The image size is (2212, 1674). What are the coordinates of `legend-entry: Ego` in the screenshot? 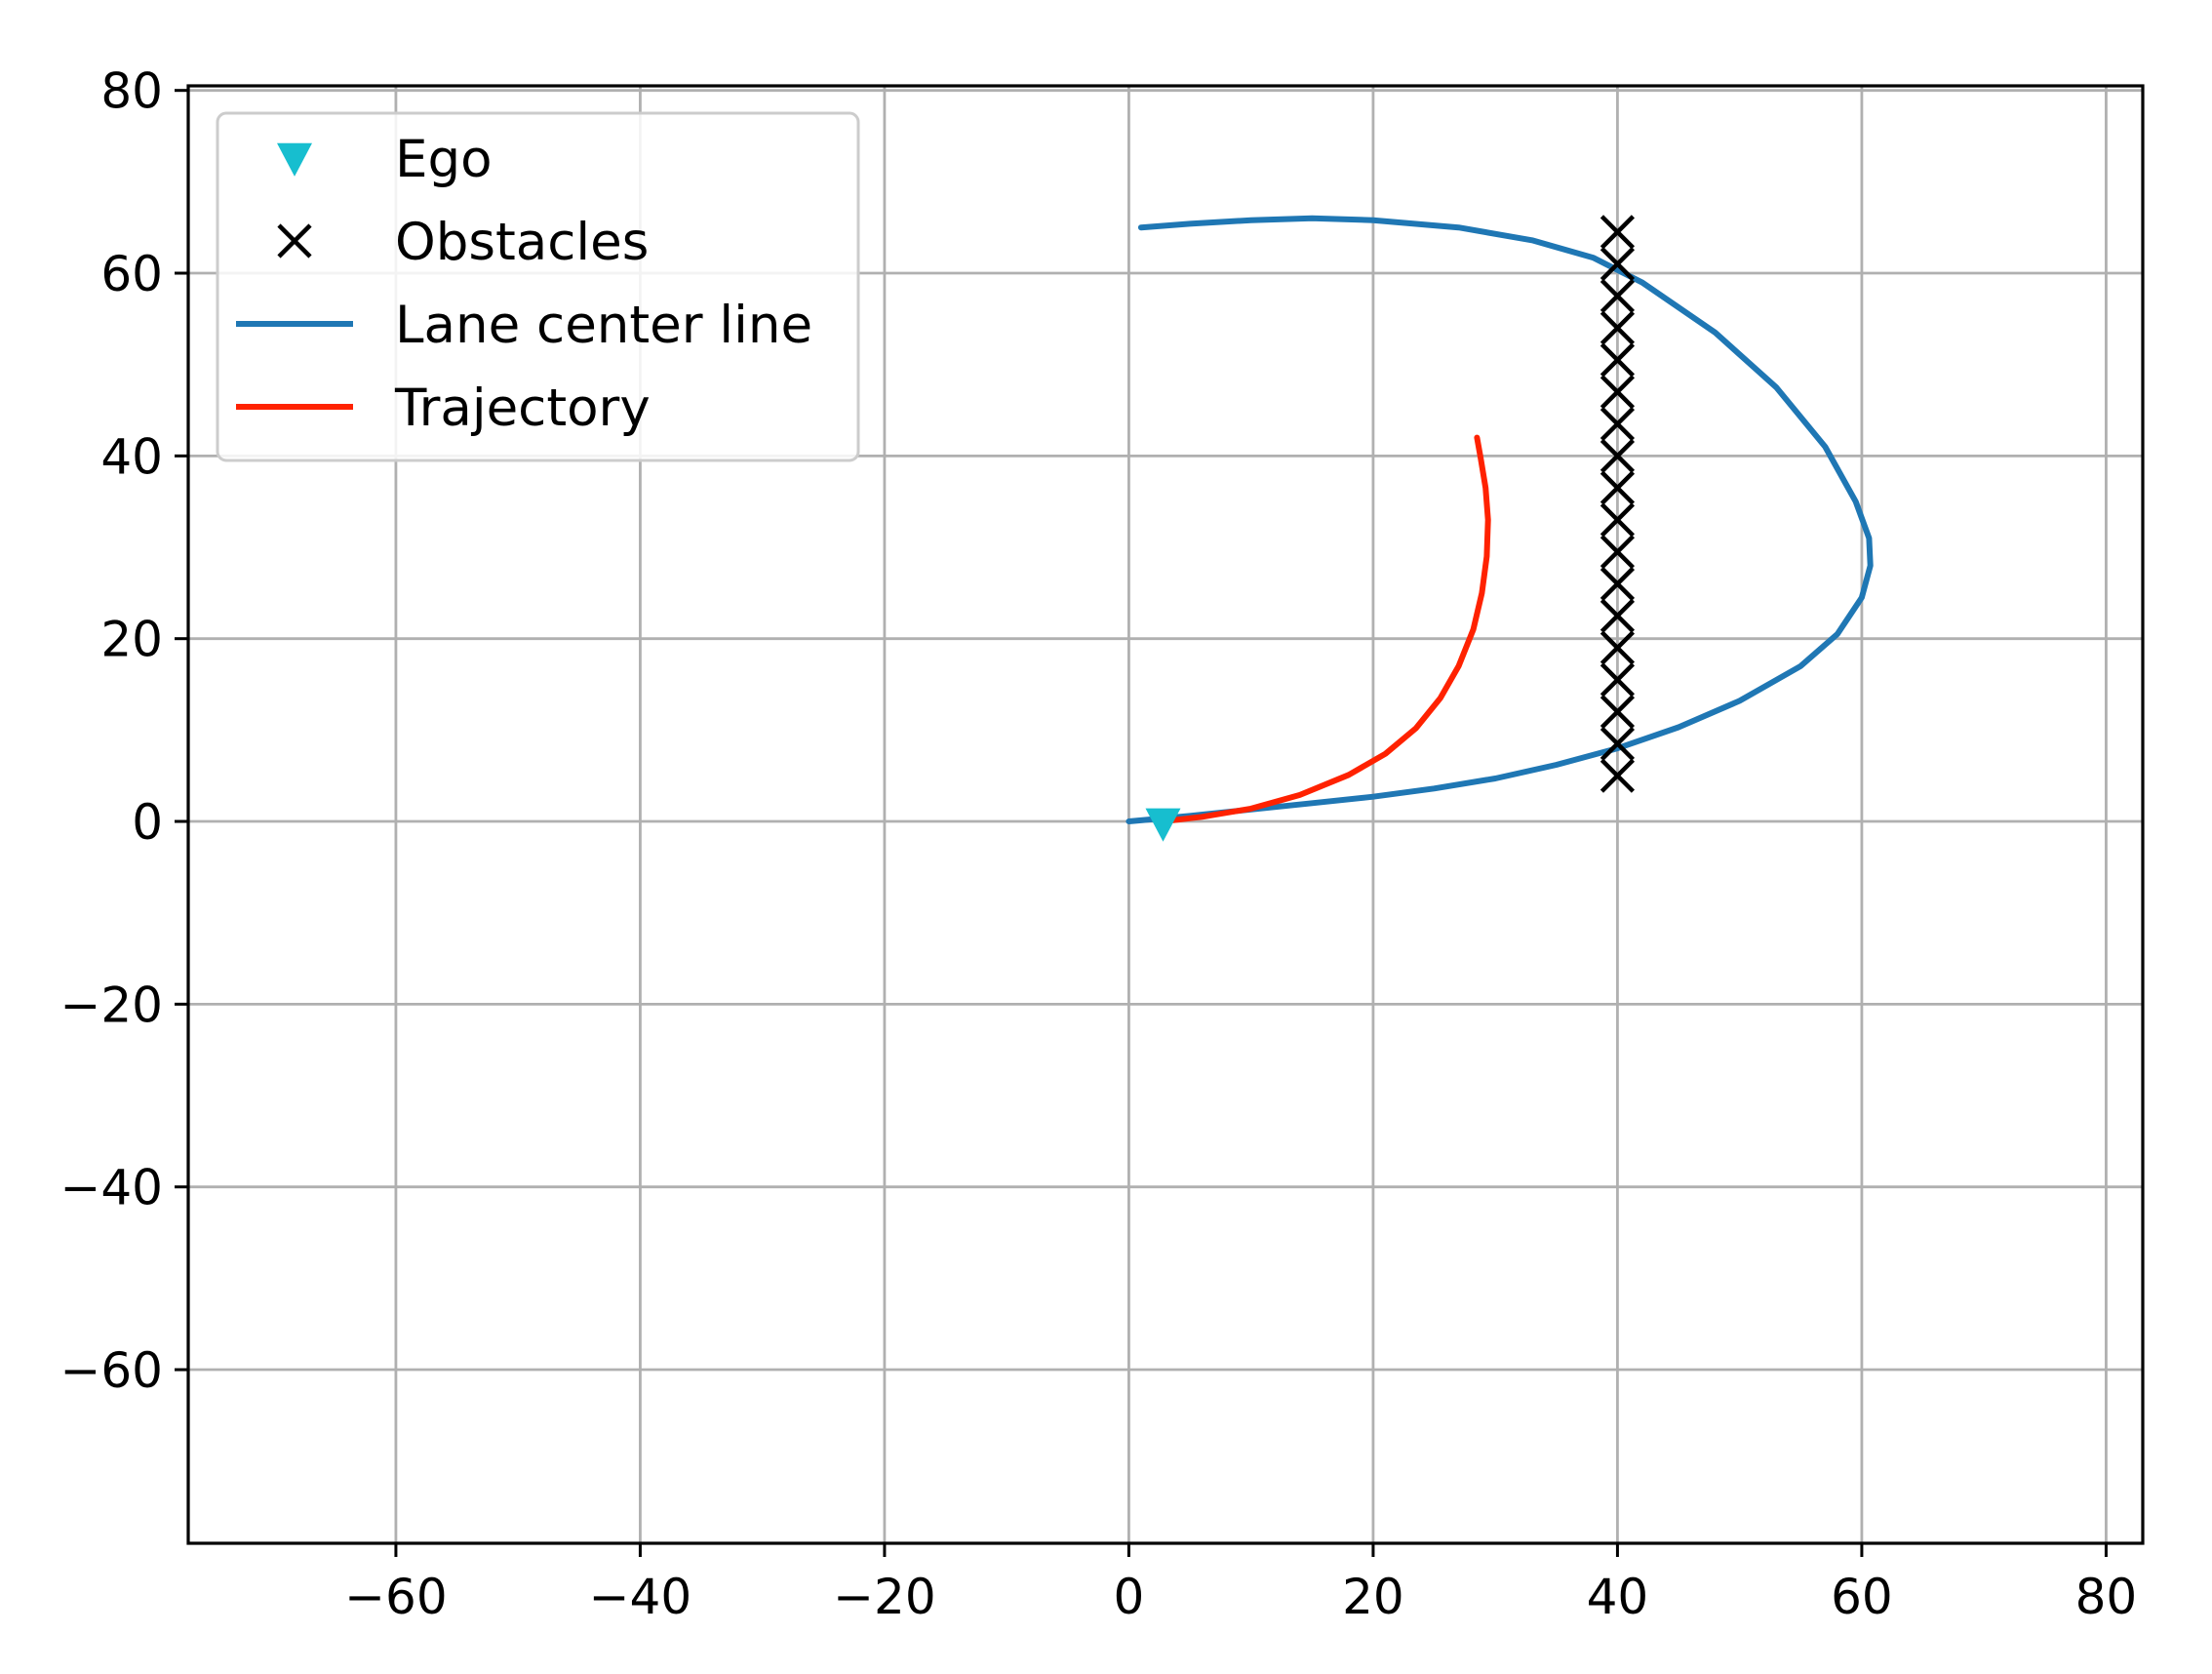 It's located at (385, 159).